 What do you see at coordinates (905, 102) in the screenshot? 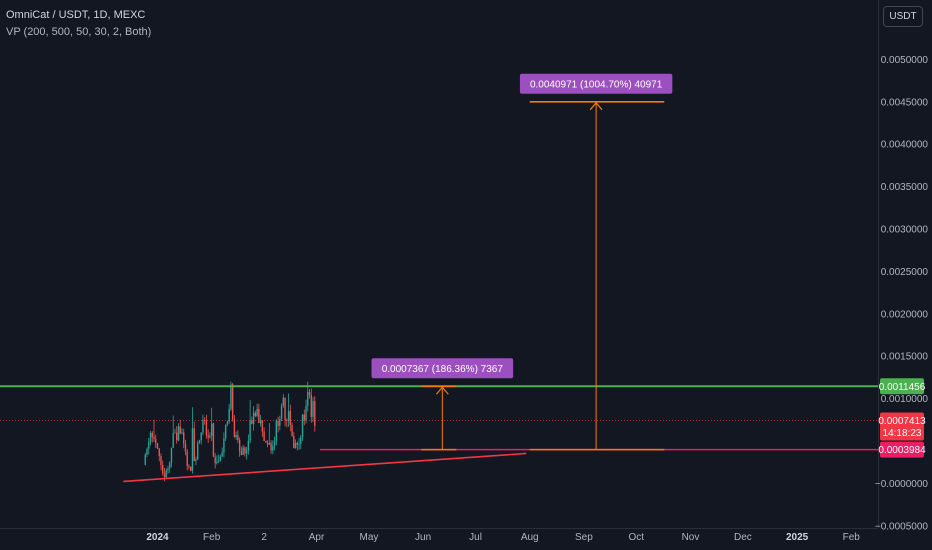
I see `price-tick-label: 0.0045000` at bounding box center [905, 102].